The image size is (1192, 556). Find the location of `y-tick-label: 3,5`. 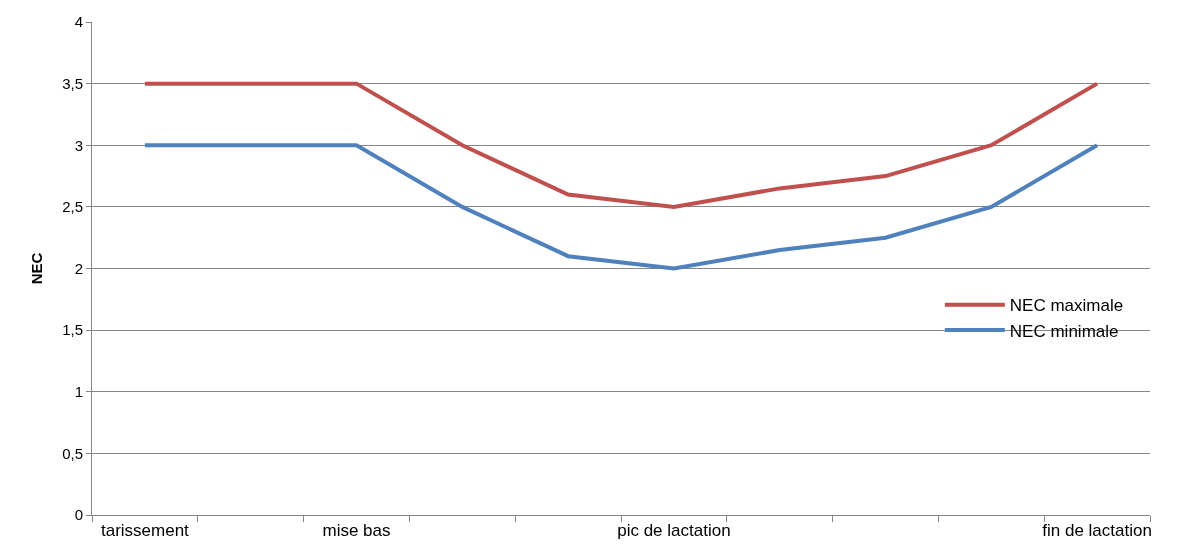

y-tick-label: 3,5 is located at coordinates (72, 83).